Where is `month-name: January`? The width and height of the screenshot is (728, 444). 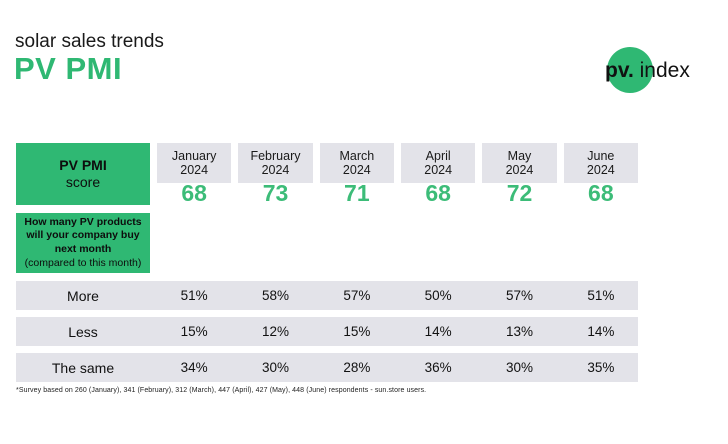
month-name: January is located at coordinates (194, 155).